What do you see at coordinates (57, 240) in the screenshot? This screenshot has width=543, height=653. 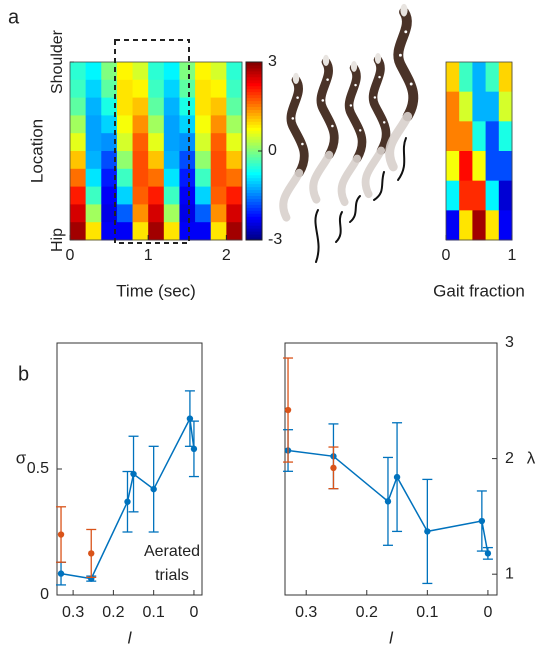 I see `y-tick-label: Hip` at bounding box center [57, 240].